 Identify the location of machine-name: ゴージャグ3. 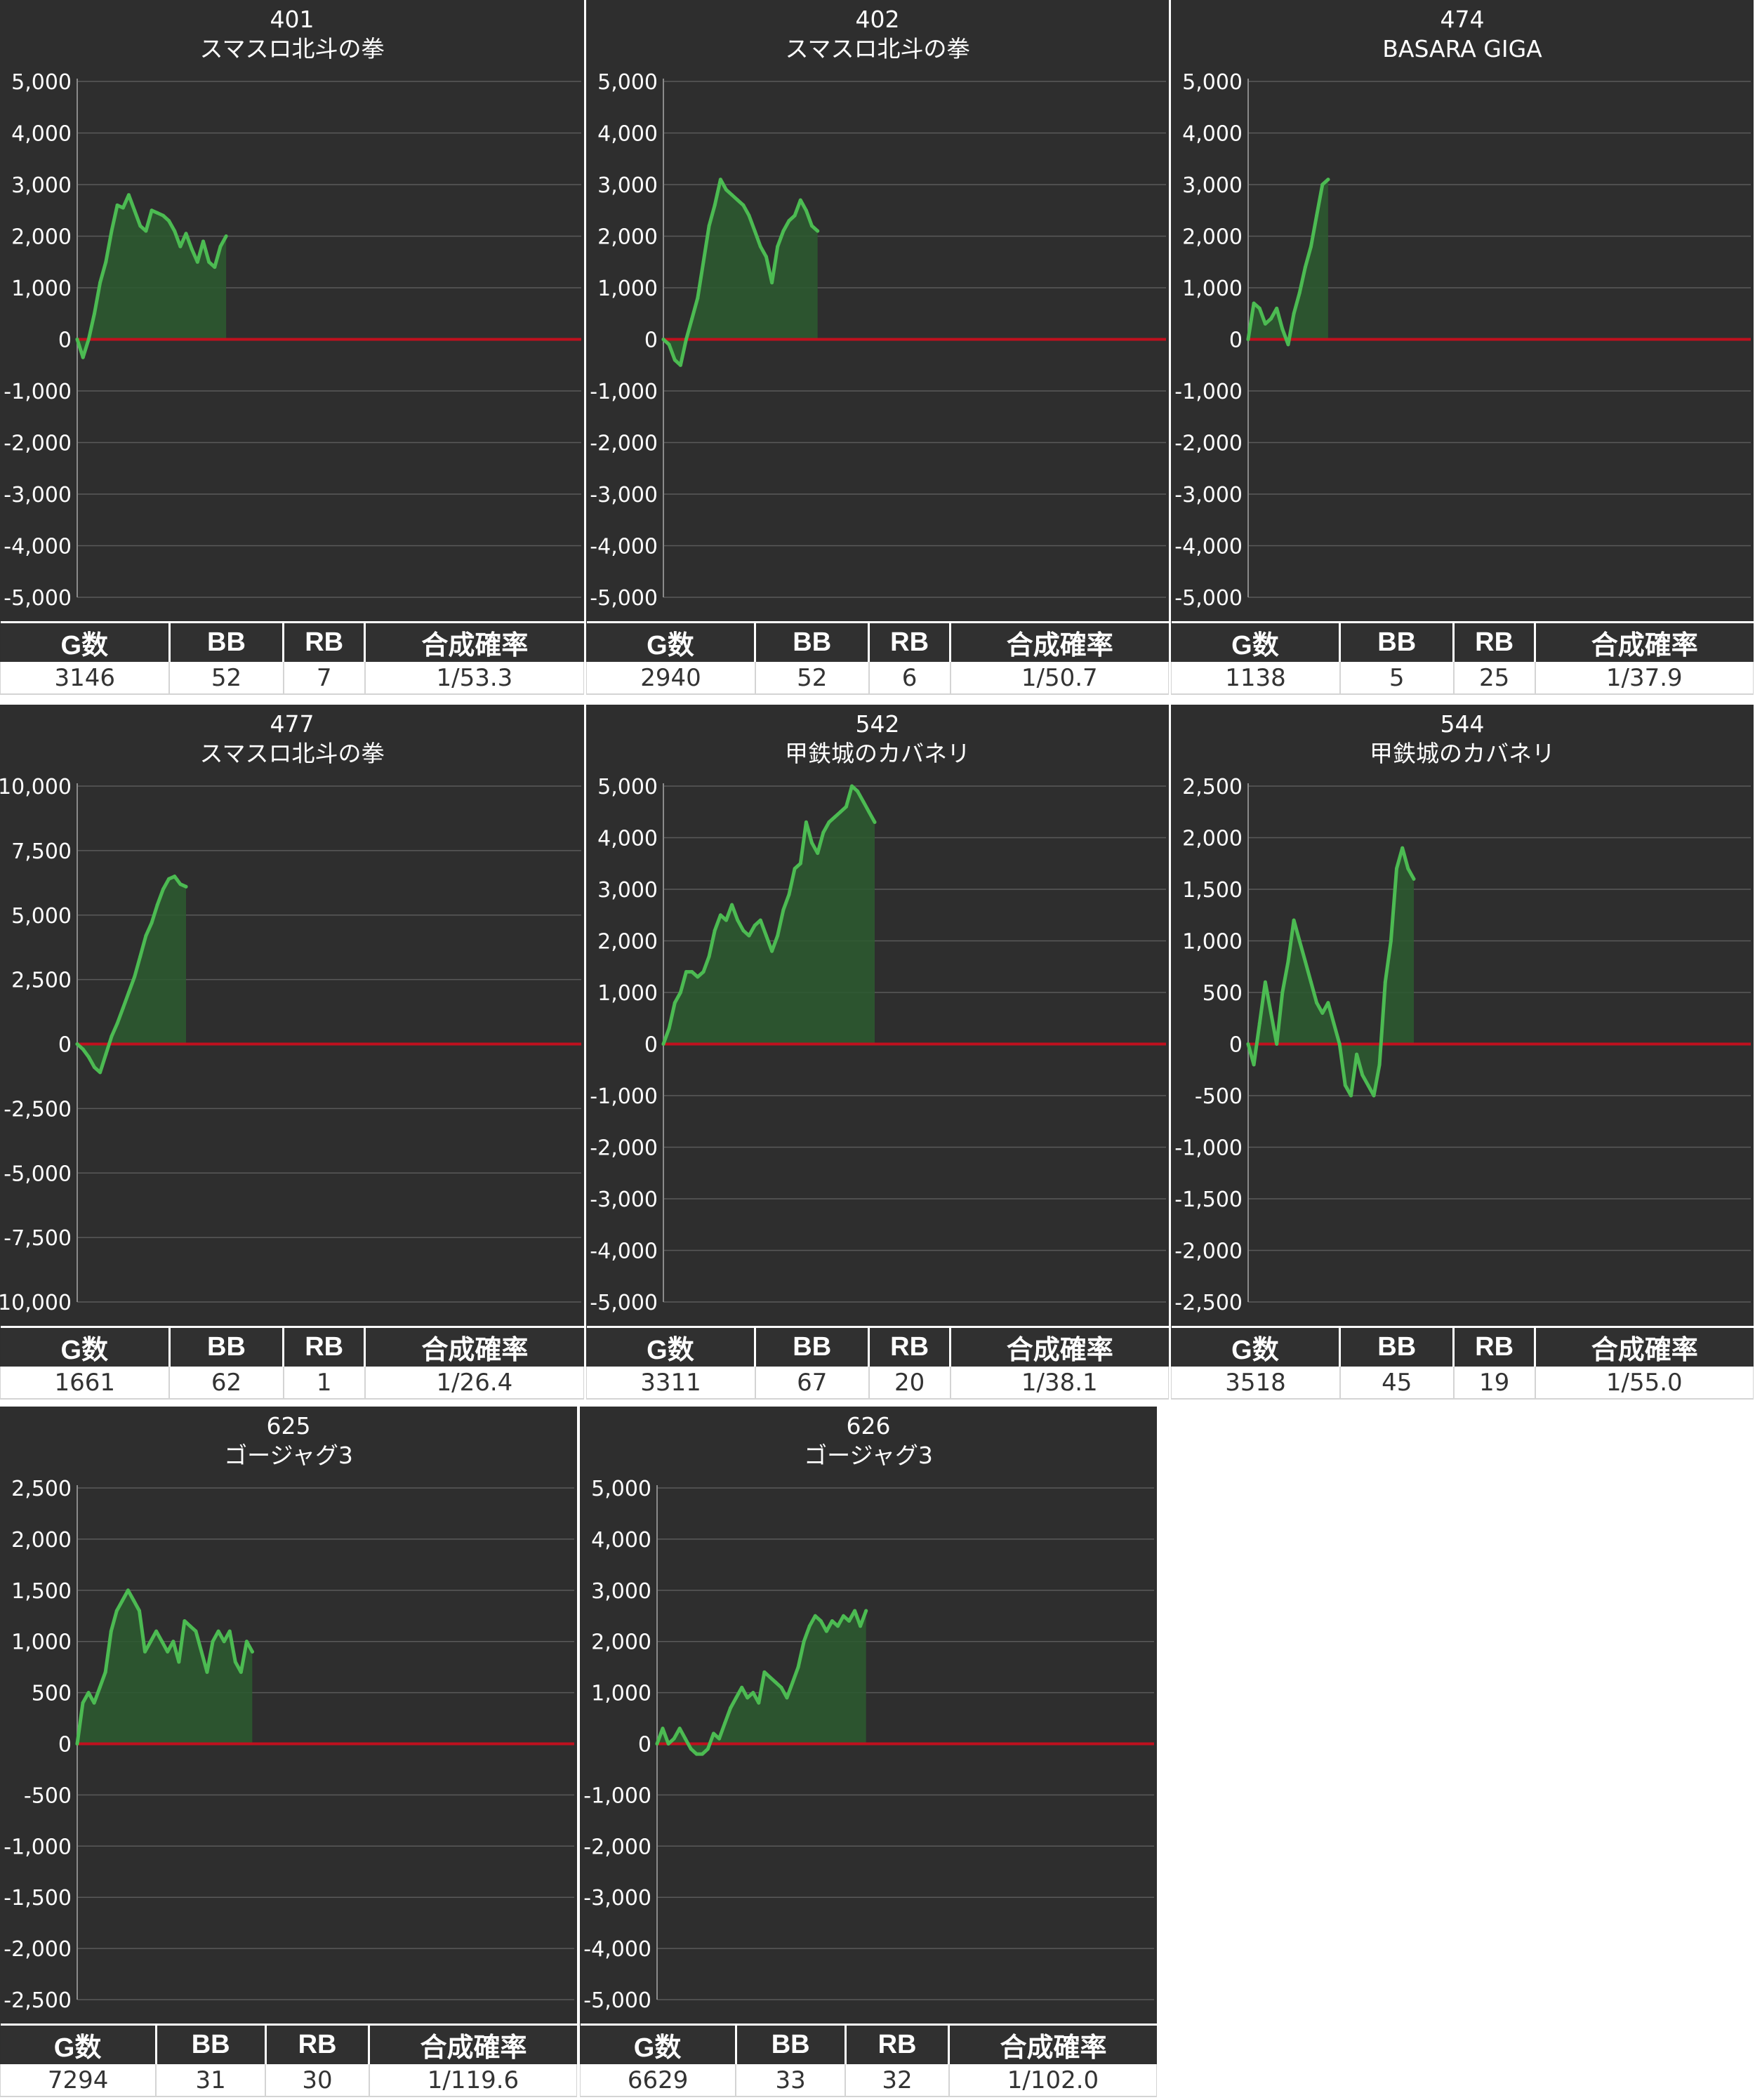
(288, 1455).